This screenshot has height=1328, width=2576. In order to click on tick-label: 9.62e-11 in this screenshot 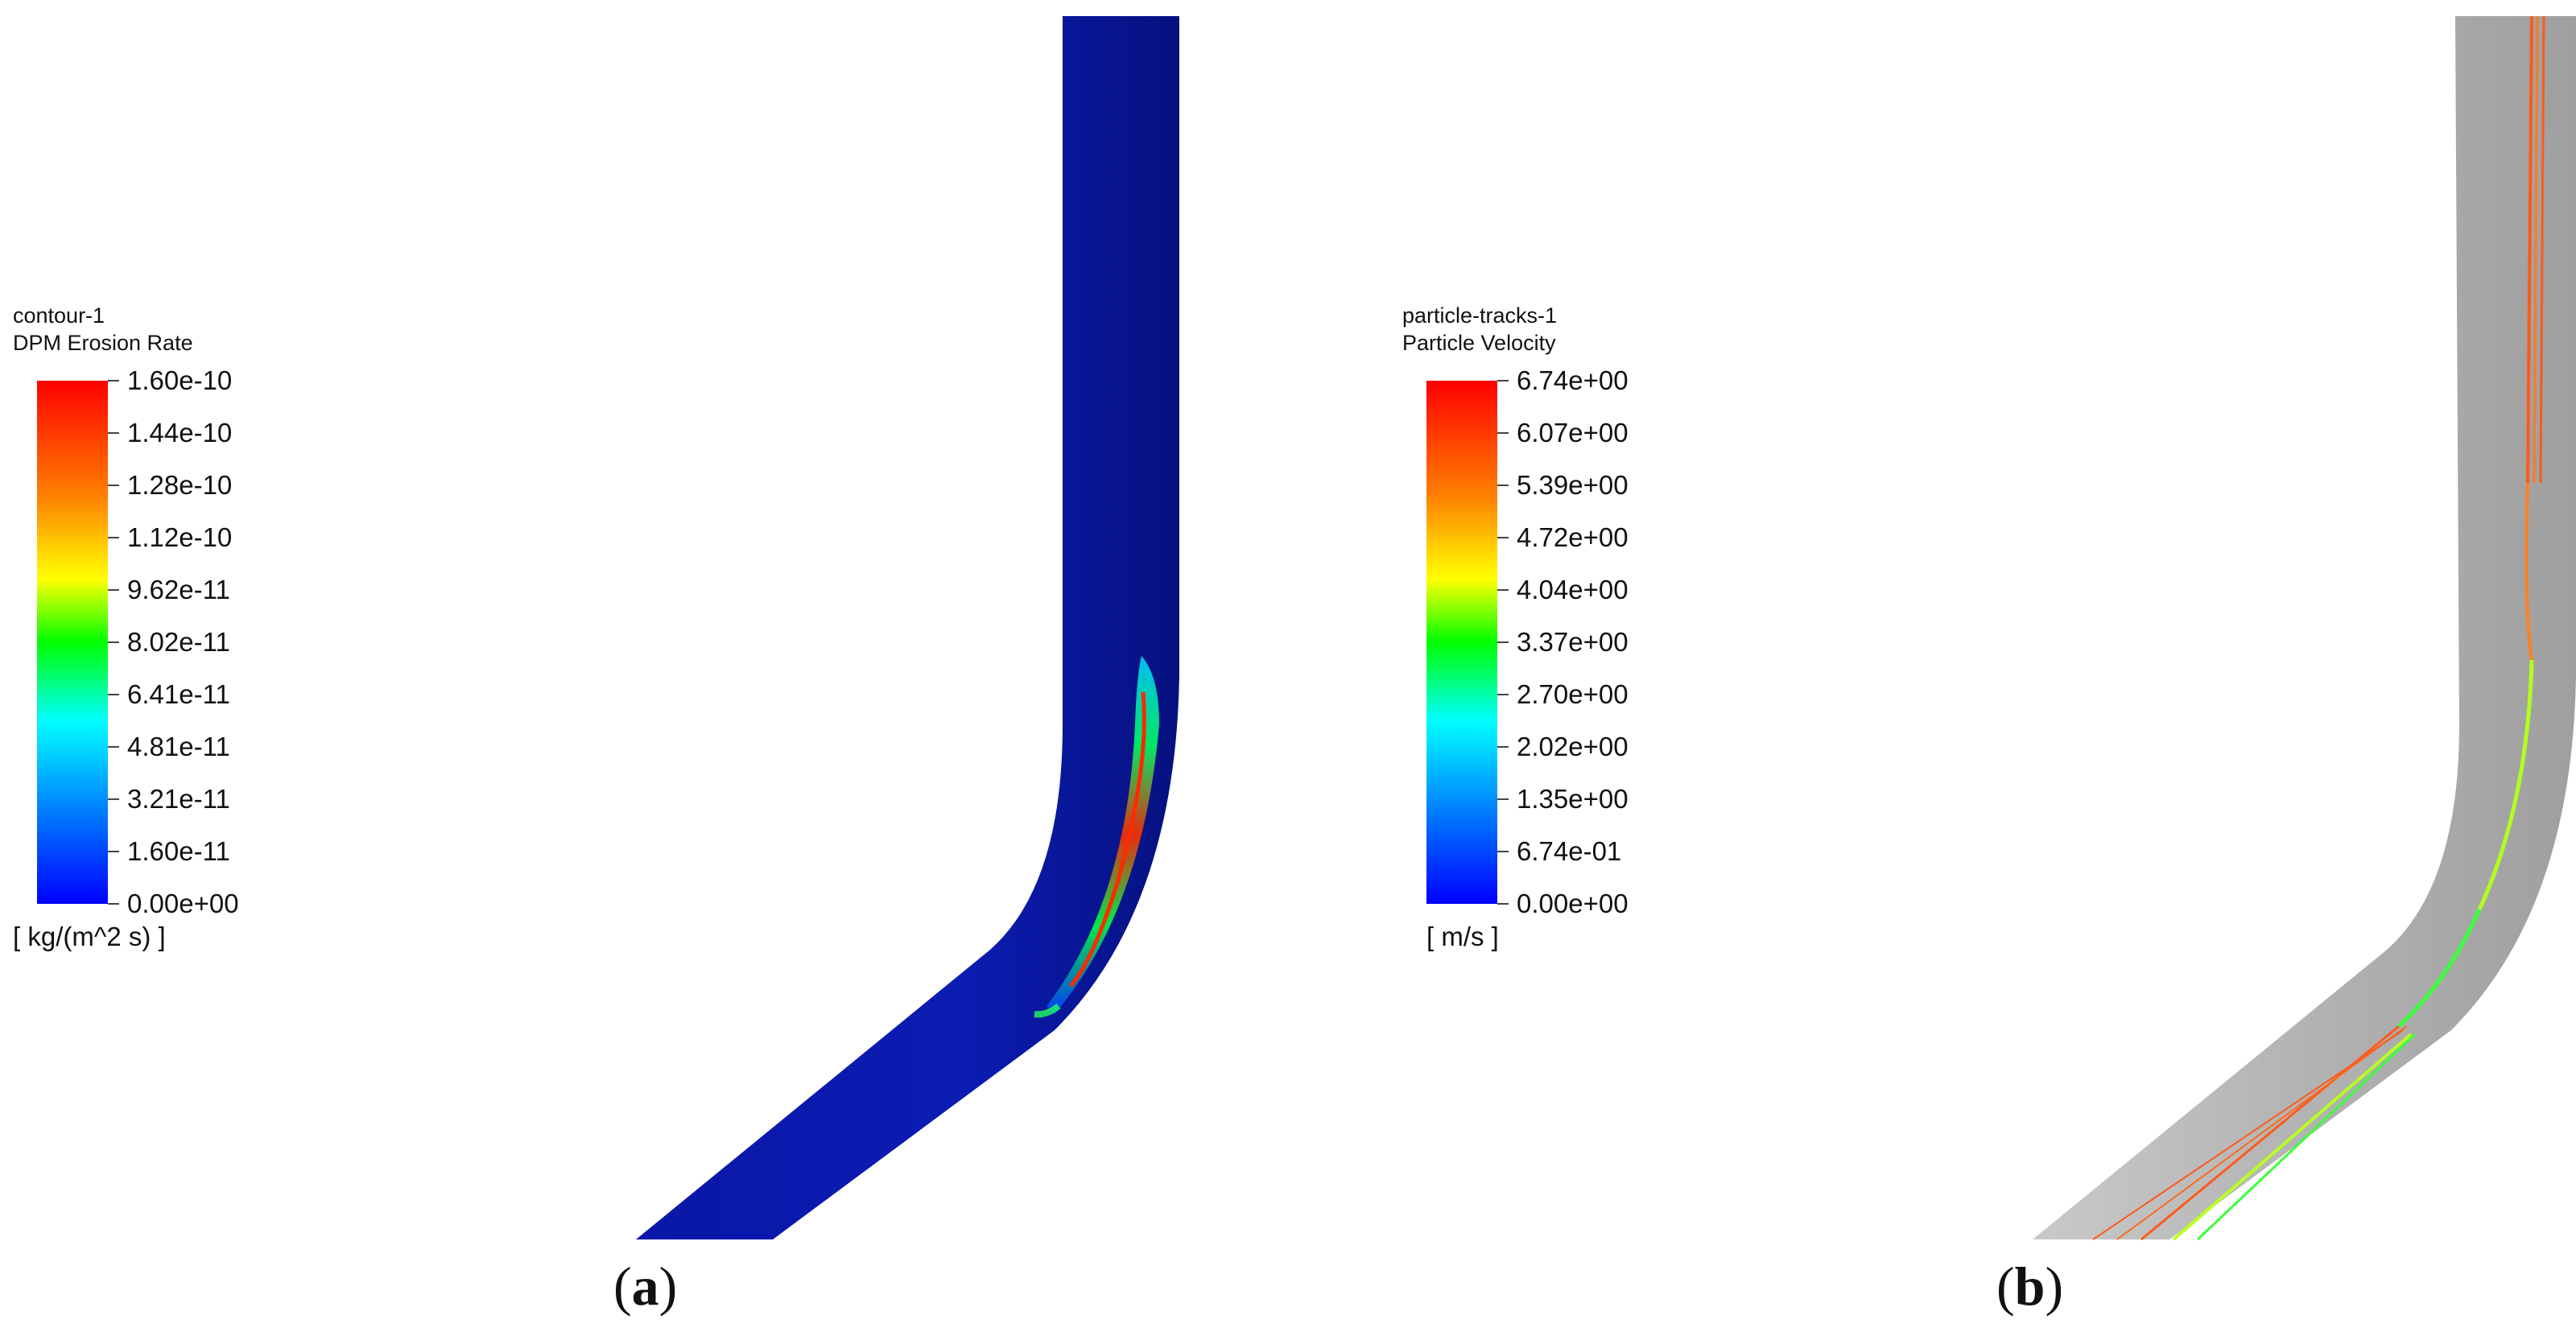, I will do `click(178, 589)`.